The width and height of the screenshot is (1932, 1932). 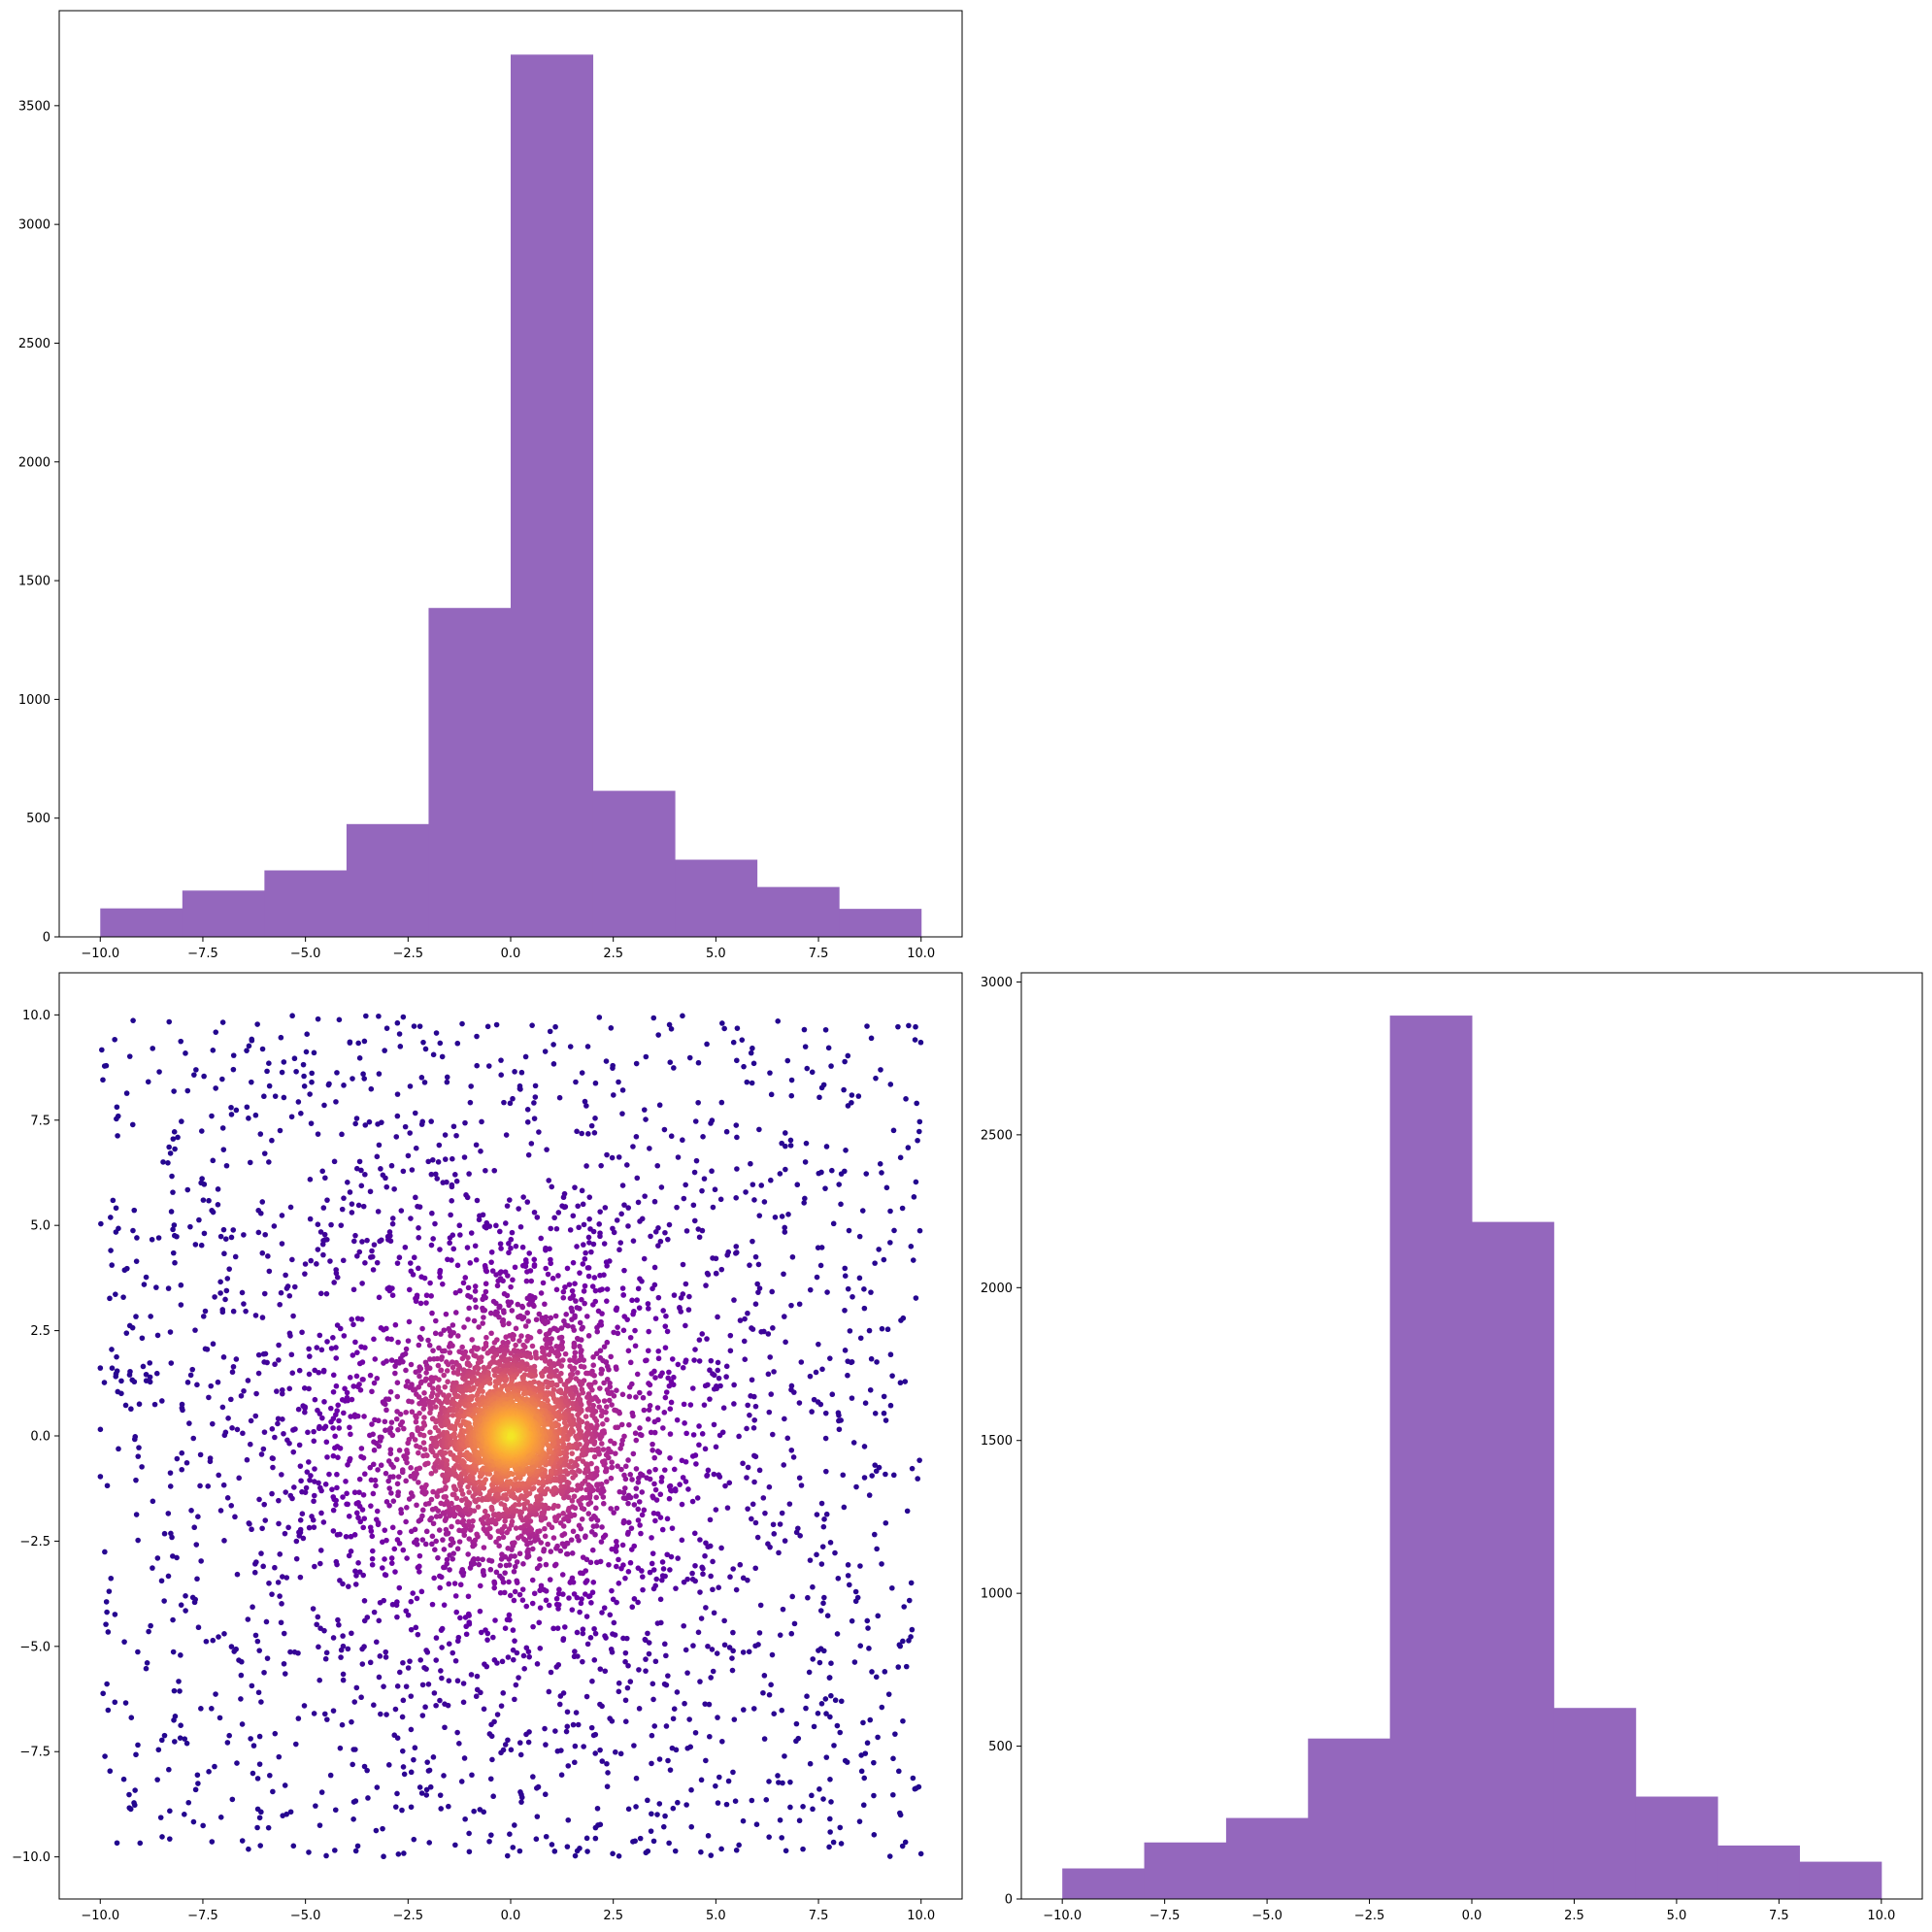 What do you see at coordinates (819, 954) in the screenshot?
I see `x-tick-label: 7.5` at bounding box center [819, 954].